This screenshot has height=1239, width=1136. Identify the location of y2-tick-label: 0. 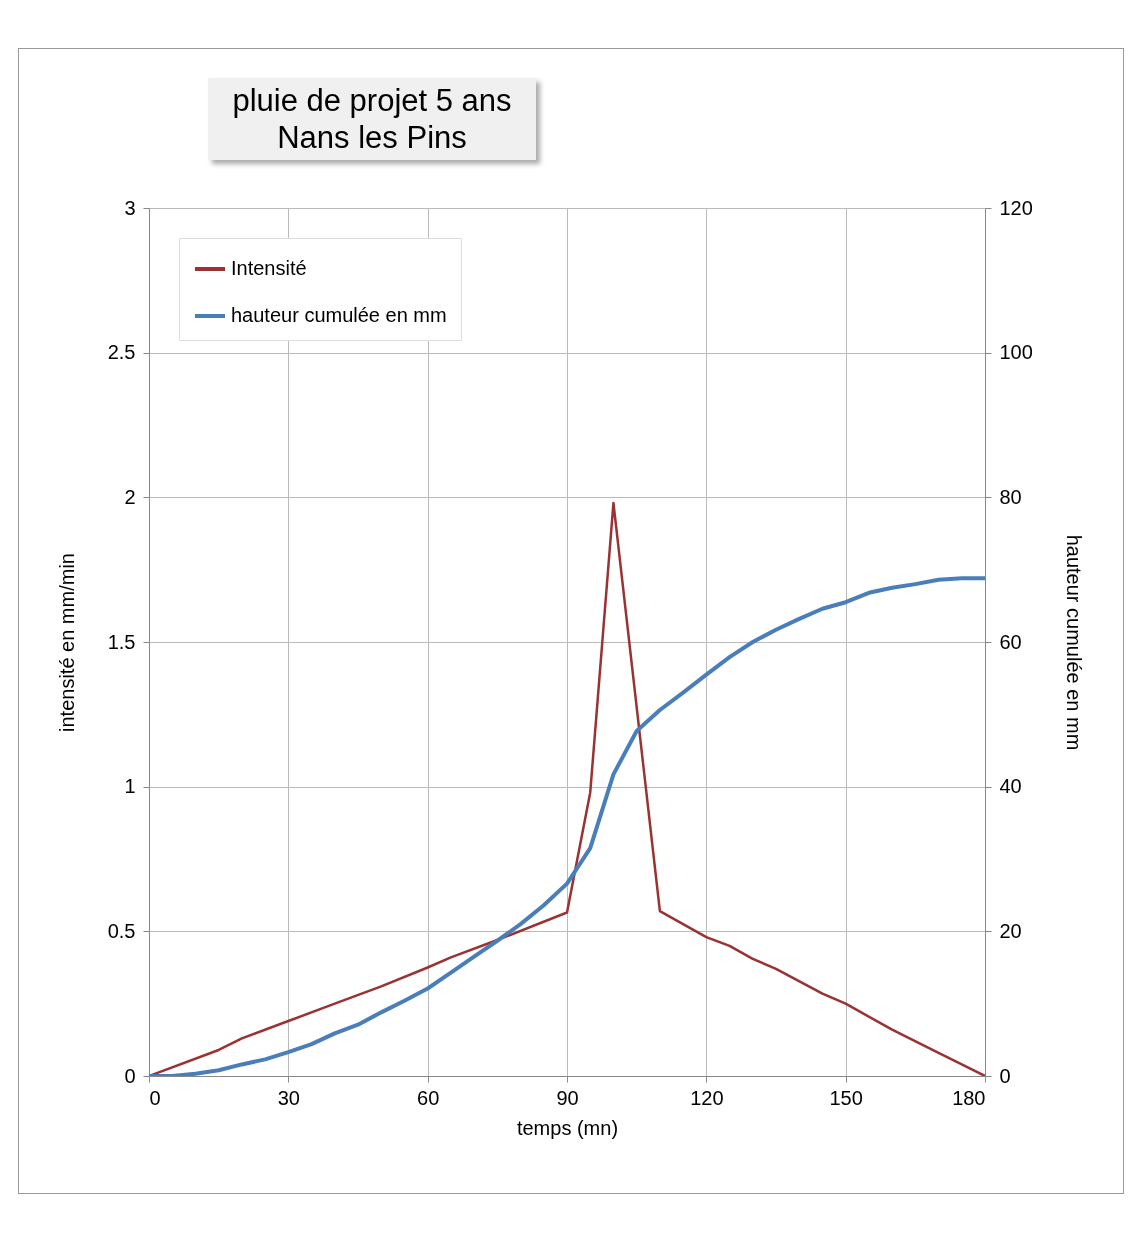
(1005, 1075).